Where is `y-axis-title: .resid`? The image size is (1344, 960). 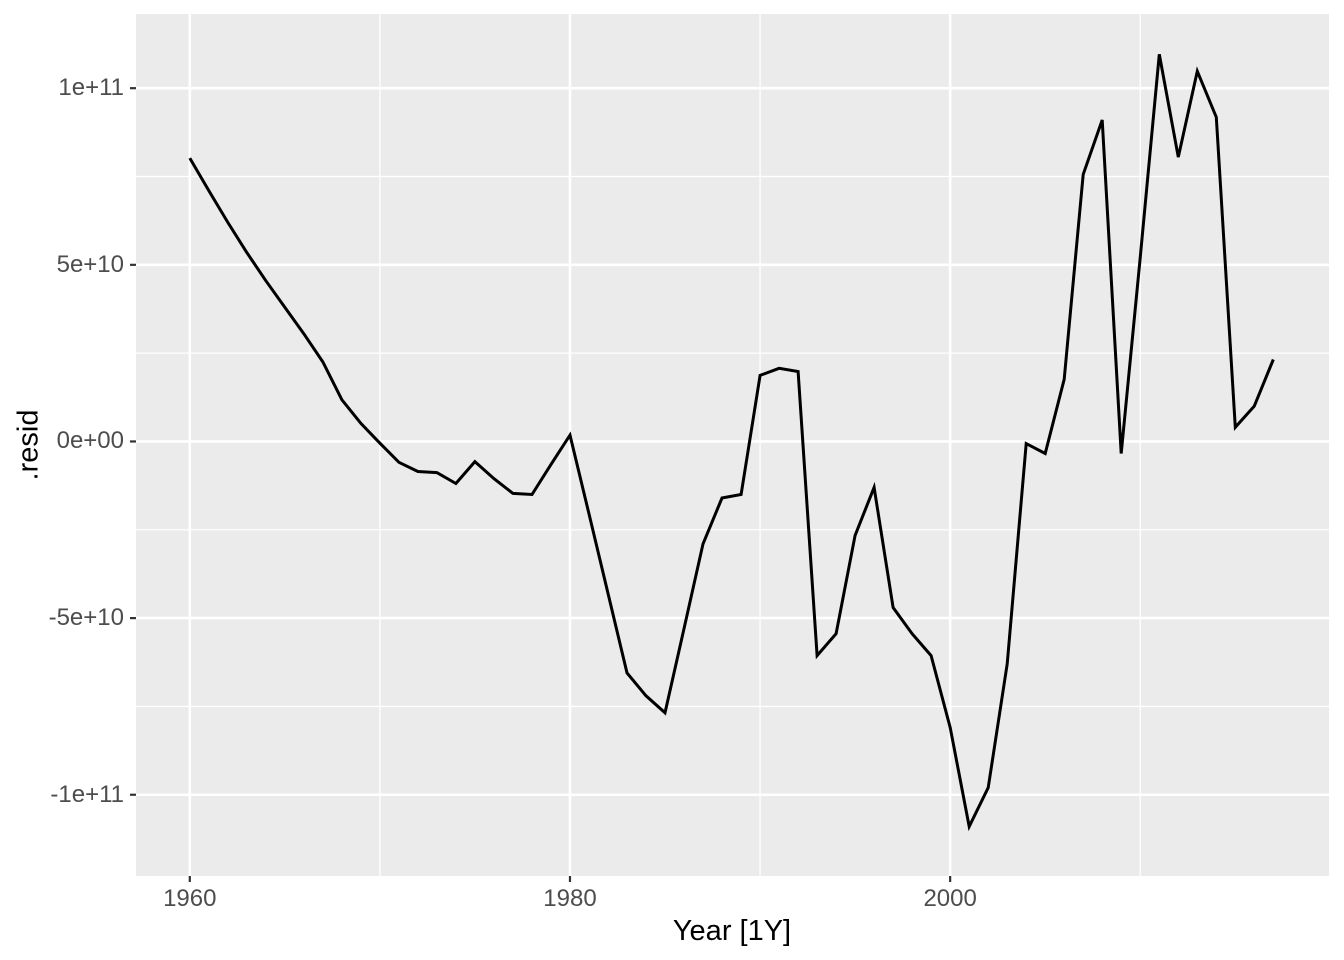
y-axis-title: .resid is located at coordinates (28, 445).